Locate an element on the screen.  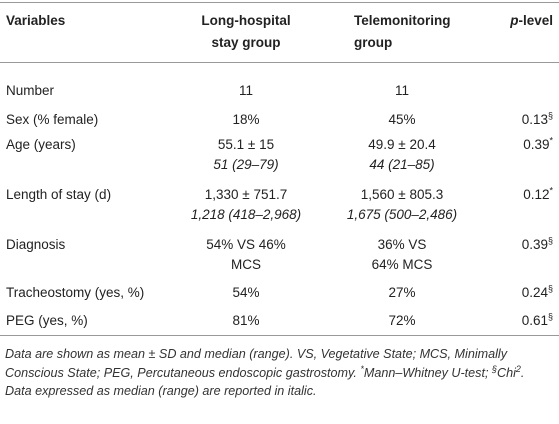
cell-line: 36% VS is located at coordinates (402, 244).